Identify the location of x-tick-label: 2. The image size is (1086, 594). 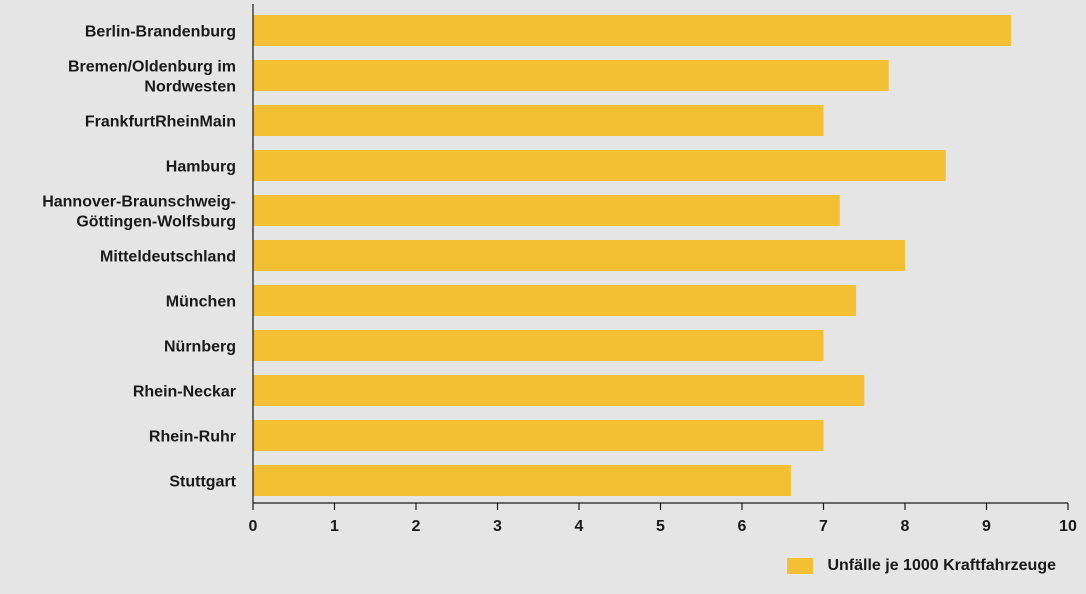
(416, 526).